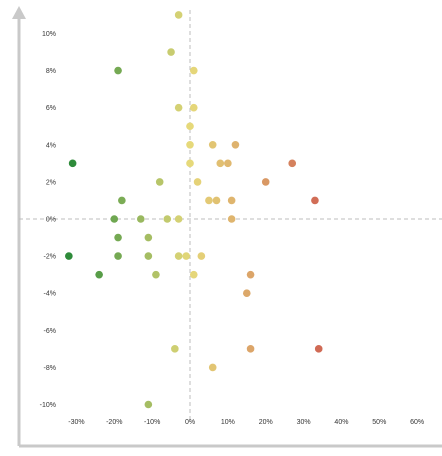  I want to click on y-axis-arrow-icon, so click(19, 12).